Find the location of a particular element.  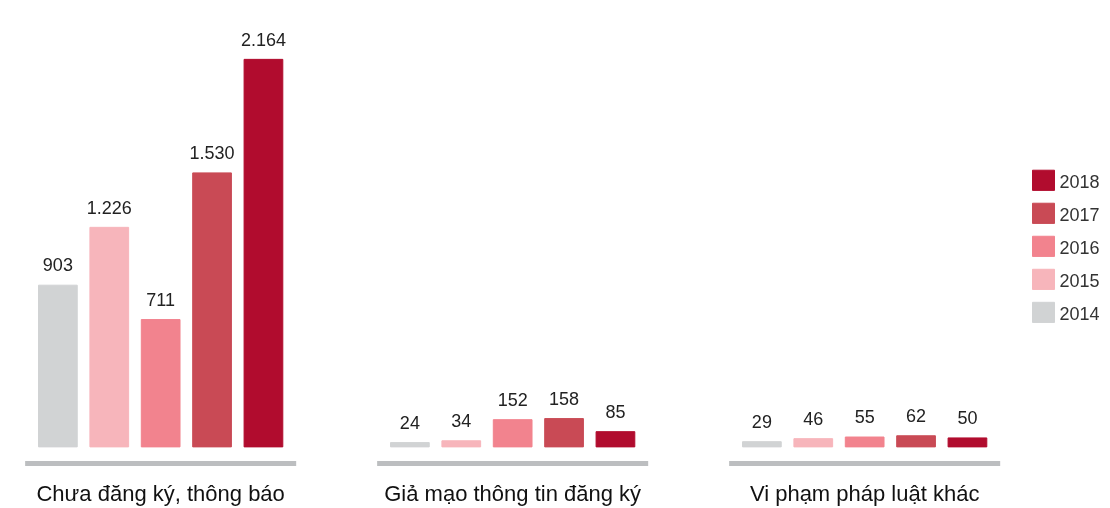

x-tick-label: Chưa đăng ký, thông báo is located at coordinates (160, 493).